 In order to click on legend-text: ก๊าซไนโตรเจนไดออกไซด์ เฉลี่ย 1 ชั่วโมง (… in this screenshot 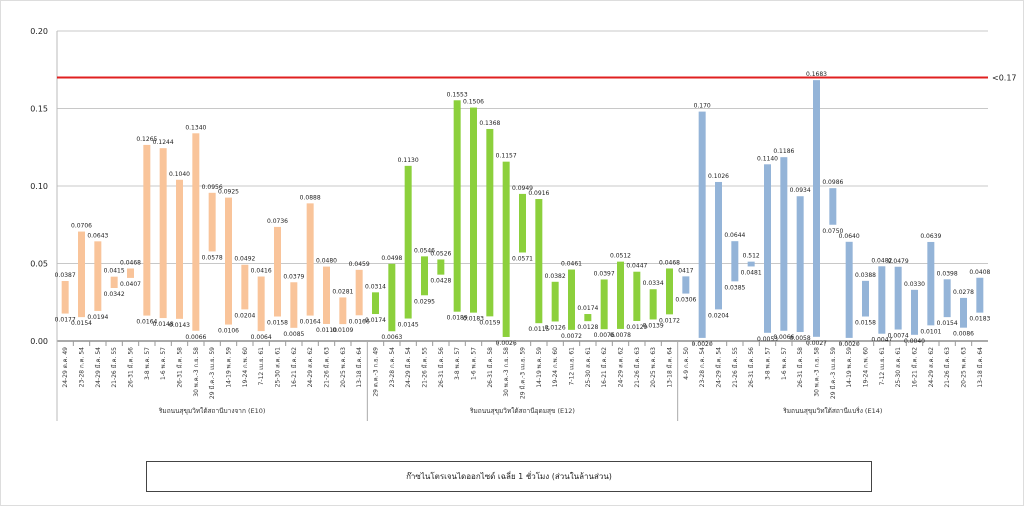, I will do `click(509, 476)`.